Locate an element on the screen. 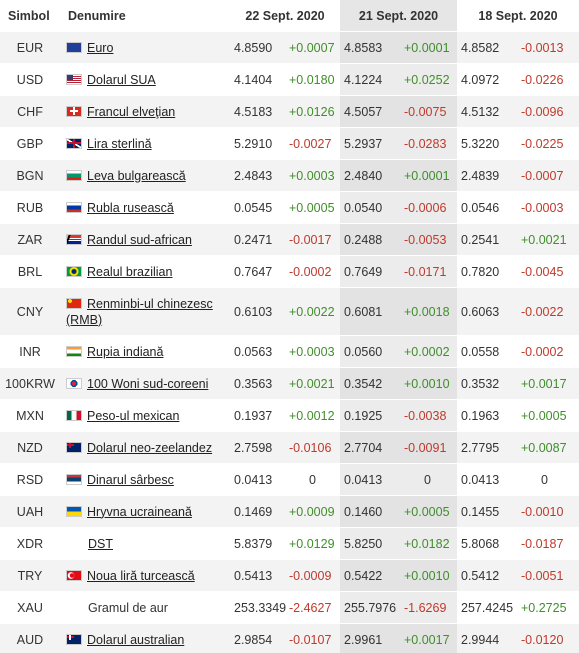  rate-cell: 255.7976 is located at coordinates (370, 607).